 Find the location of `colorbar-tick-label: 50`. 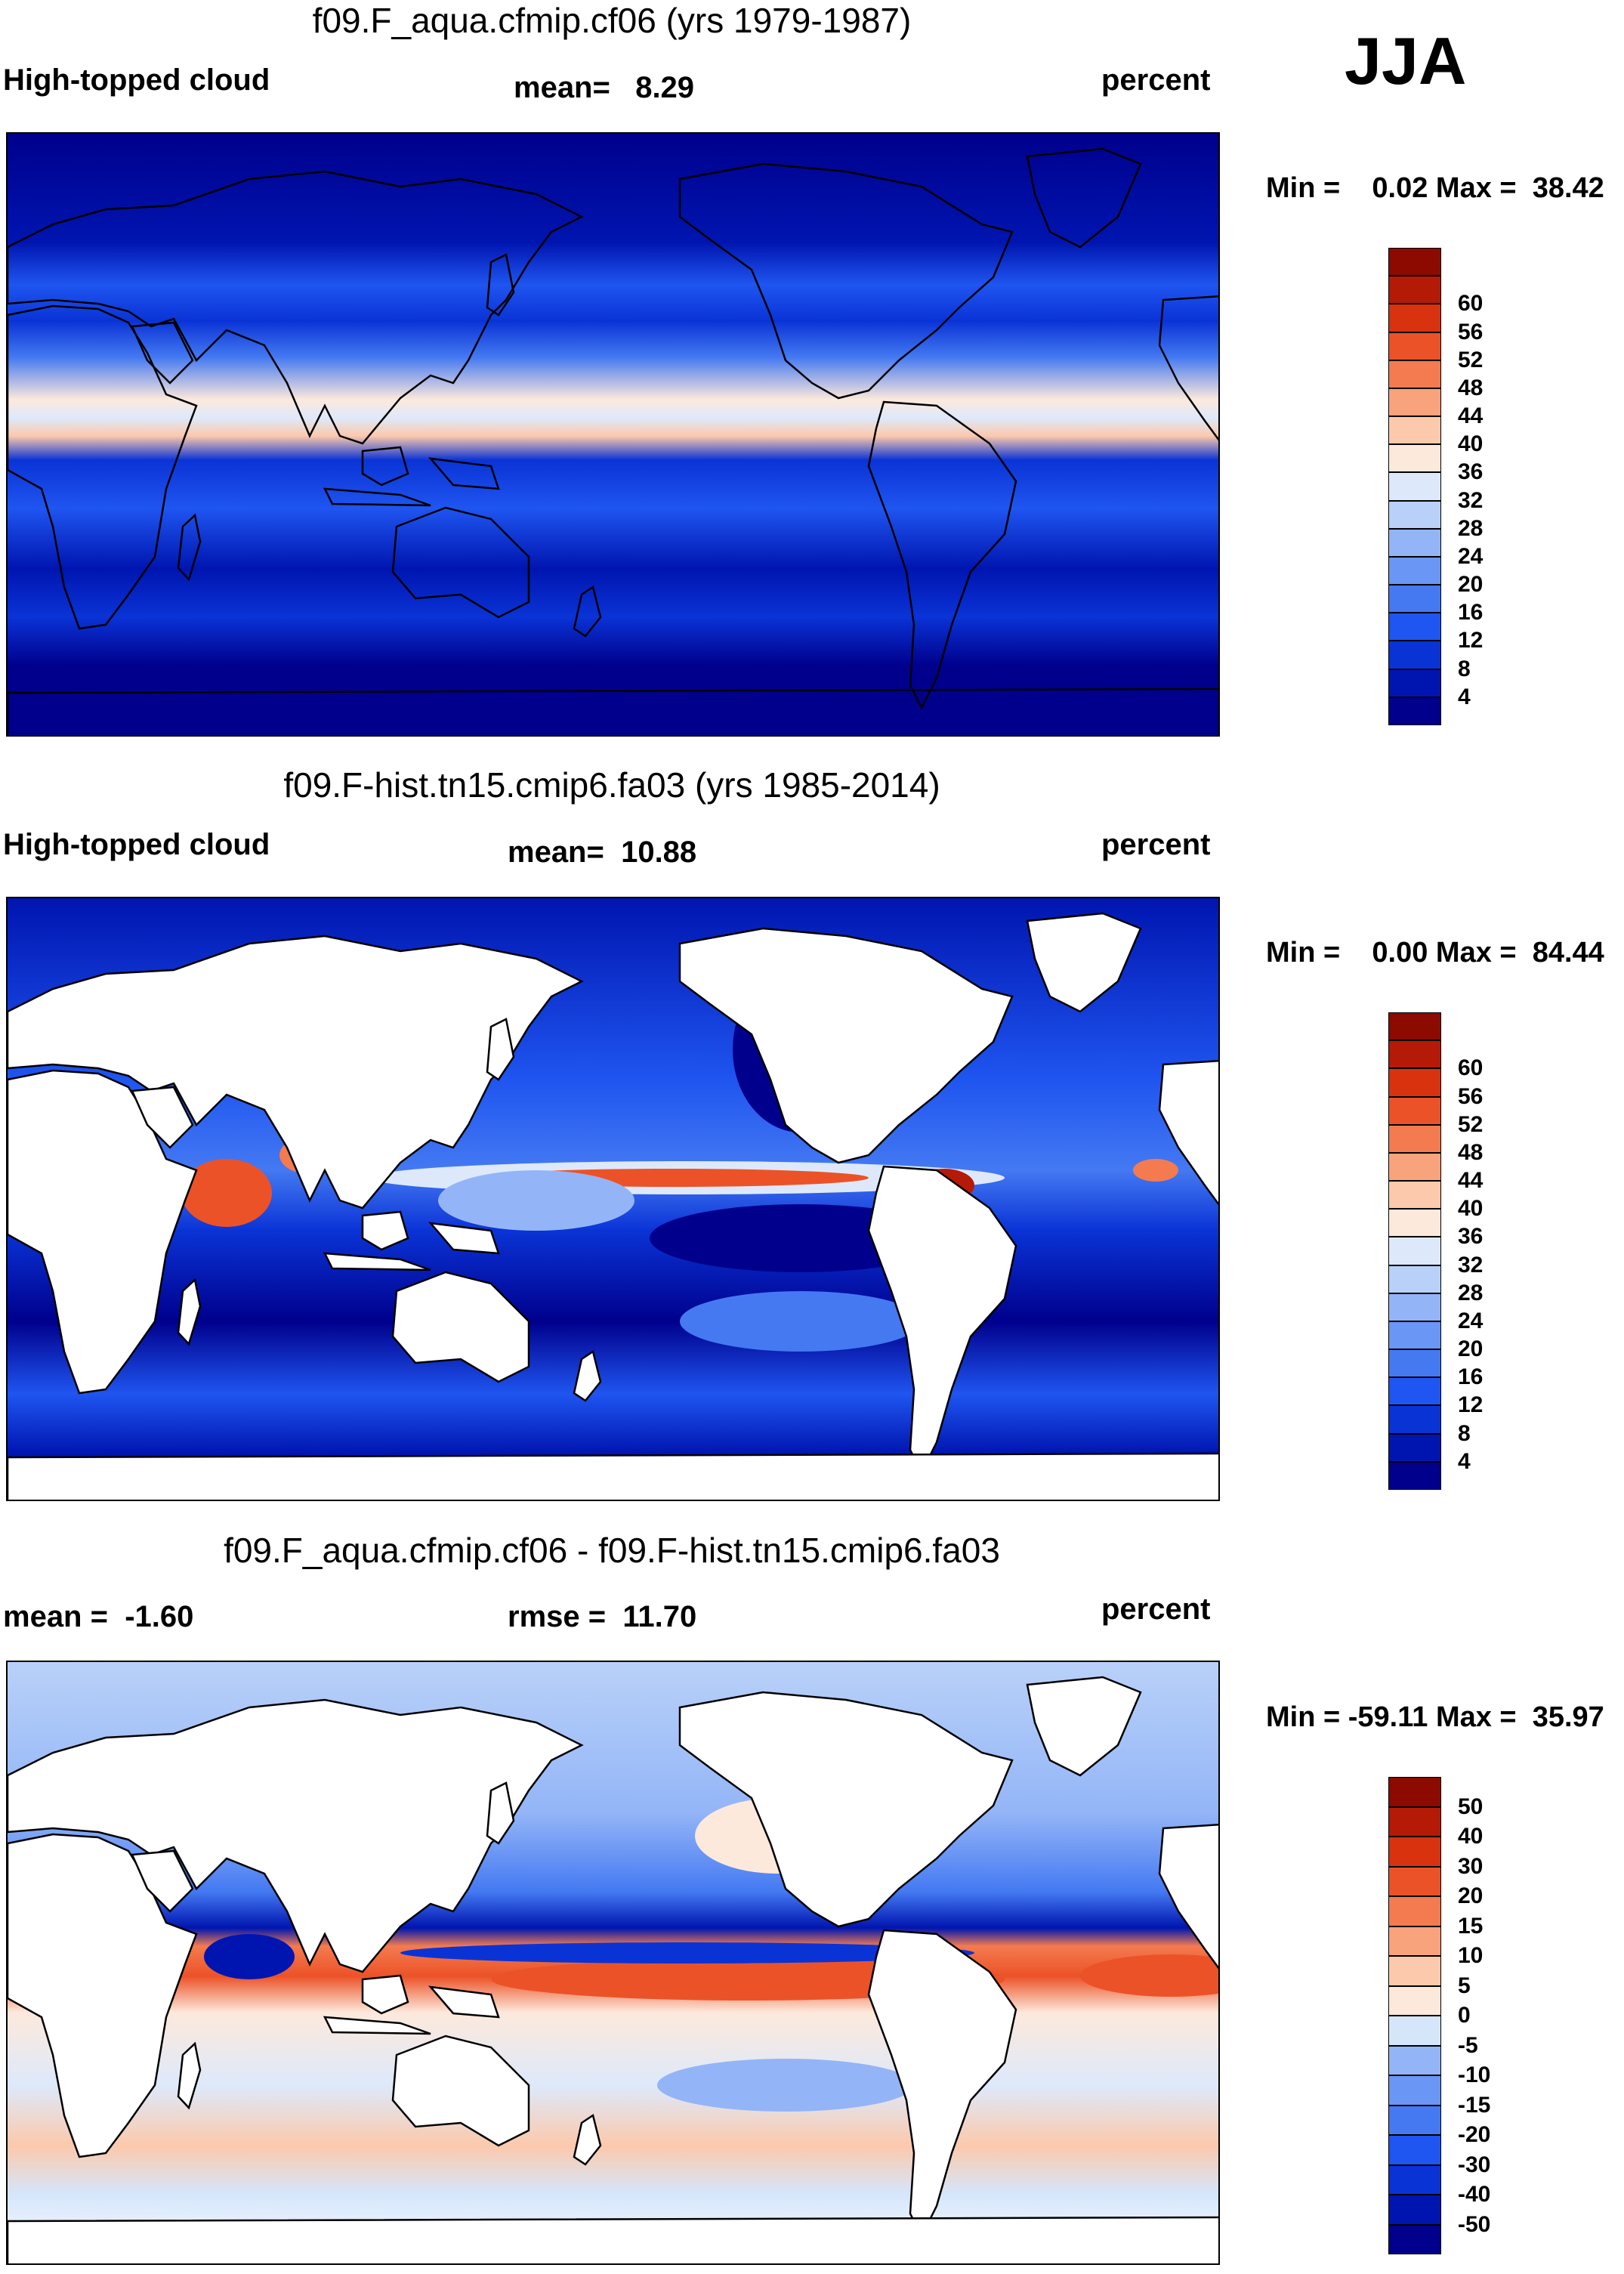

colorbar-tick-label: 50 is located at coordinates (1471, 1806).